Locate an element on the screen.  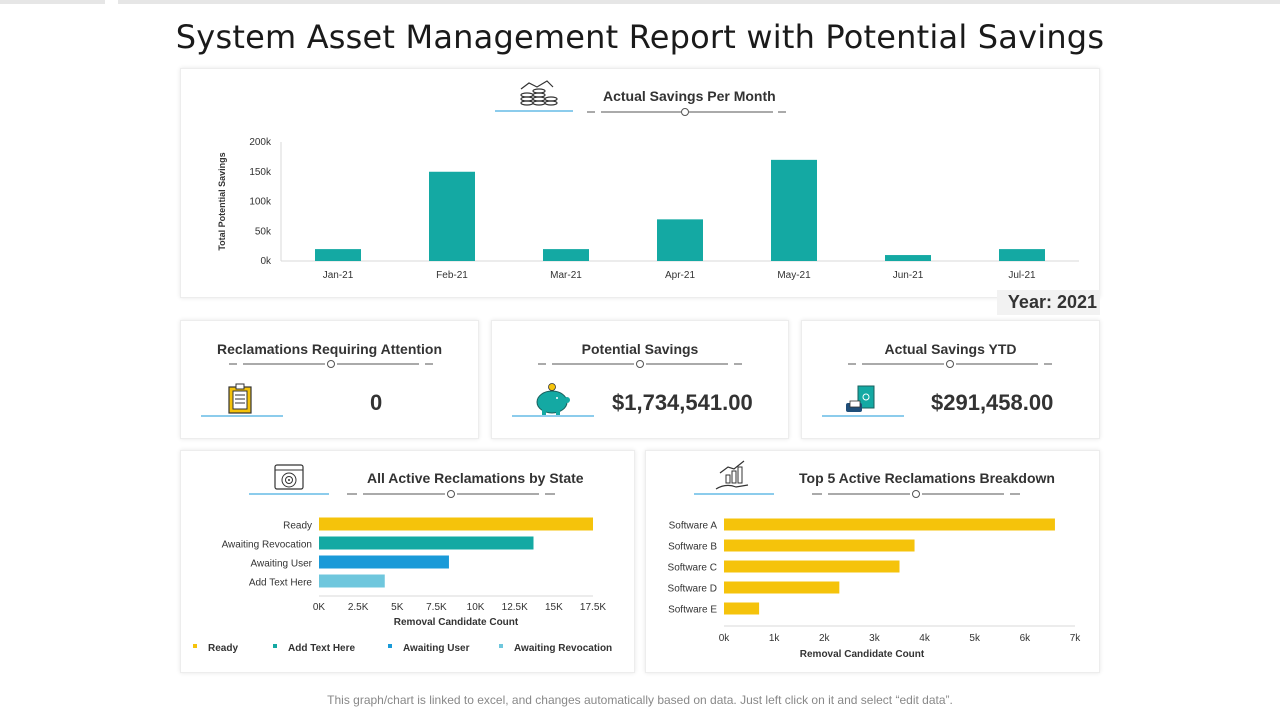
monthly-chart-title: Actual Savings Per Month is located at coordinates (689, 96).